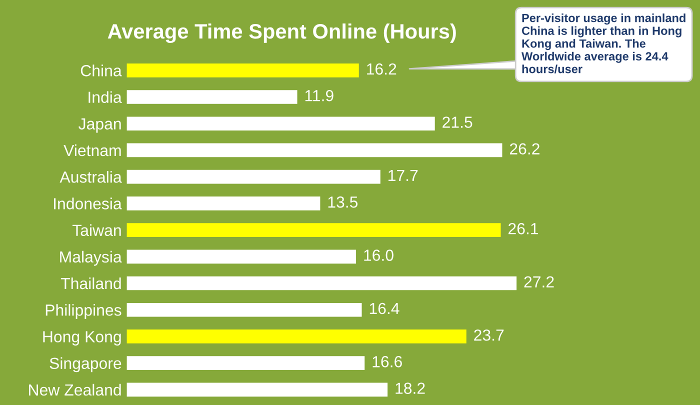 The image size is (700, 405). What do you see at coordinates (88, 204) in the screenshot?
I see `y-tick-label: Indonesia` at bounding box center [88, 204].